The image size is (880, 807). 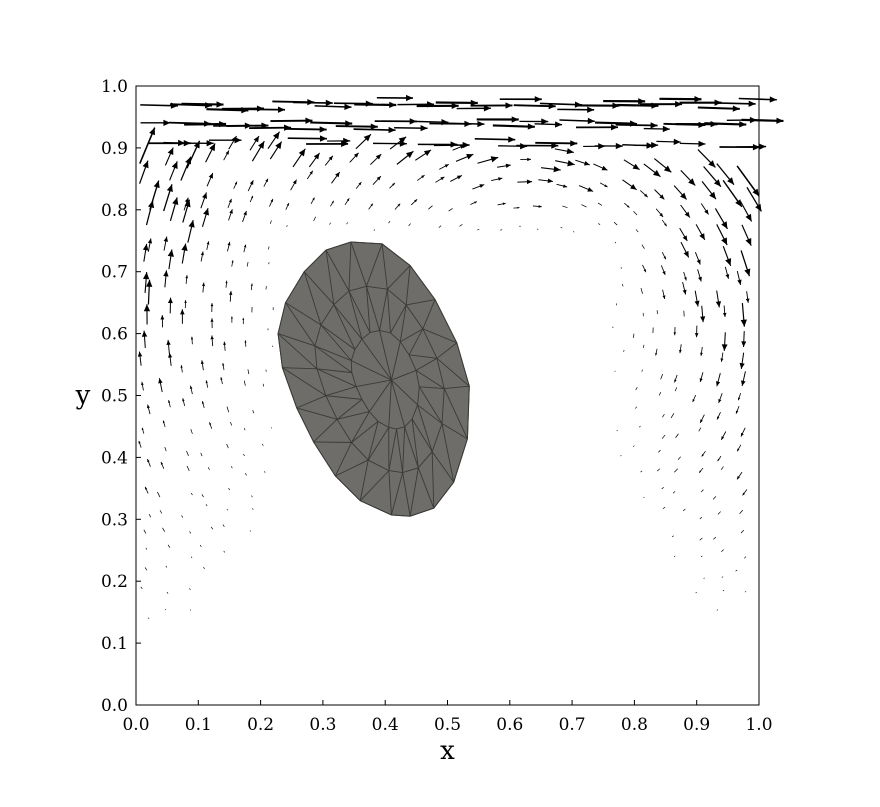 What do you see at coordinates (114, 458) in the screenshot?
I see `y-tick-label: 0.4` at bounding box center [114, 458].